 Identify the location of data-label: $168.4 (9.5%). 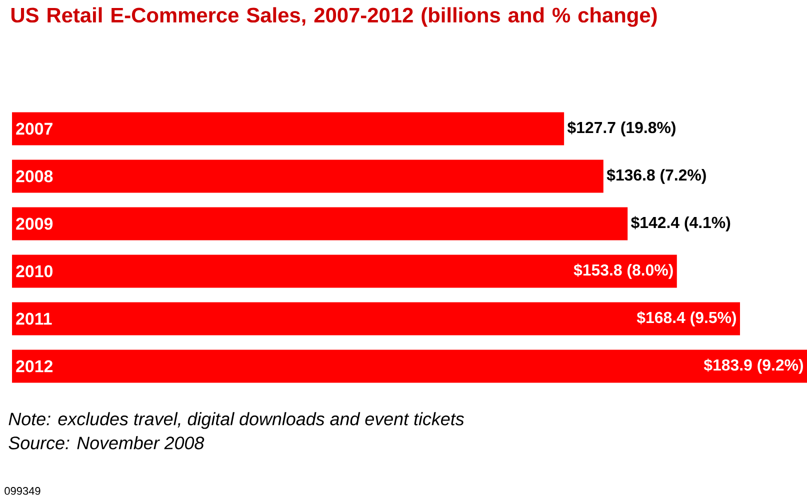
(686, 318).